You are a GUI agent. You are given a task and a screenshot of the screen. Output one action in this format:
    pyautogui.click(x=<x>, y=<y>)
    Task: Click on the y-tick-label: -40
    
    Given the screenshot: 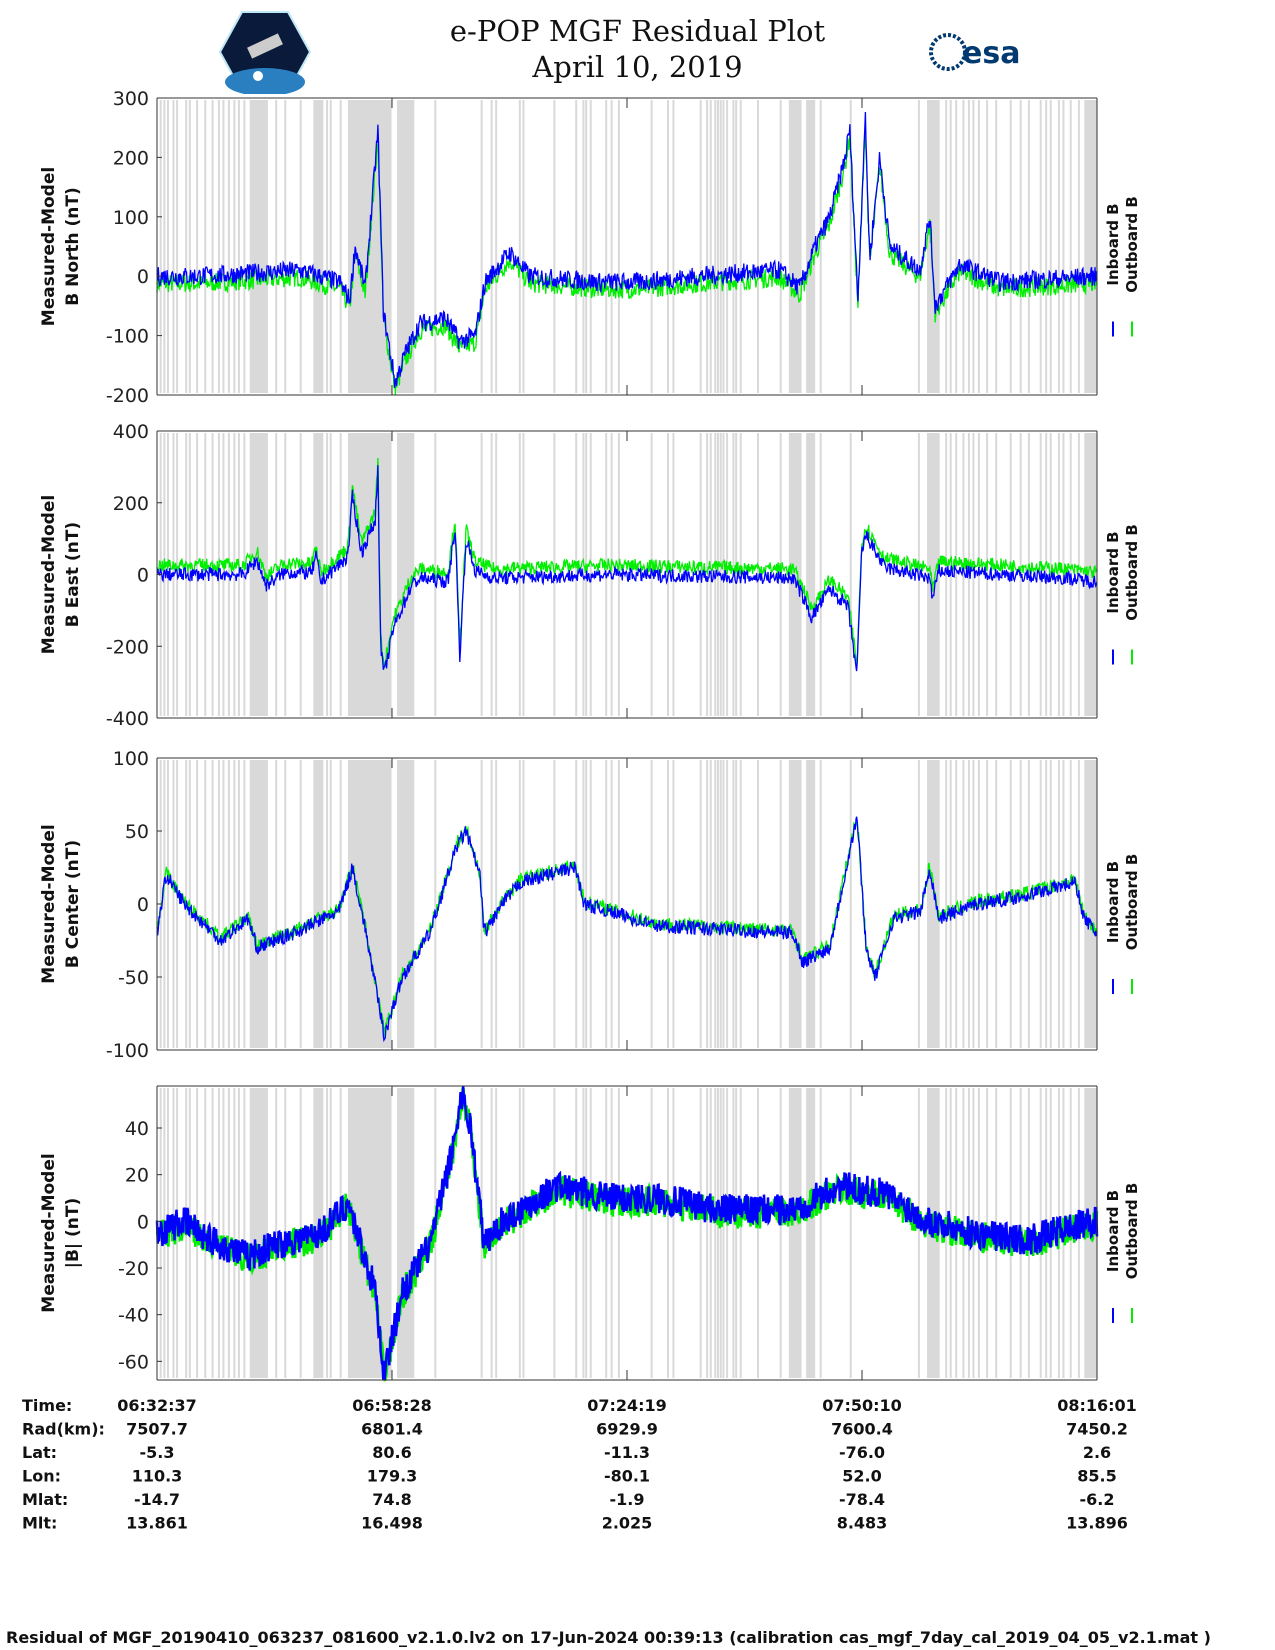 What is the action you would take?
    pyautogui.click(x=133, y=1316)
    